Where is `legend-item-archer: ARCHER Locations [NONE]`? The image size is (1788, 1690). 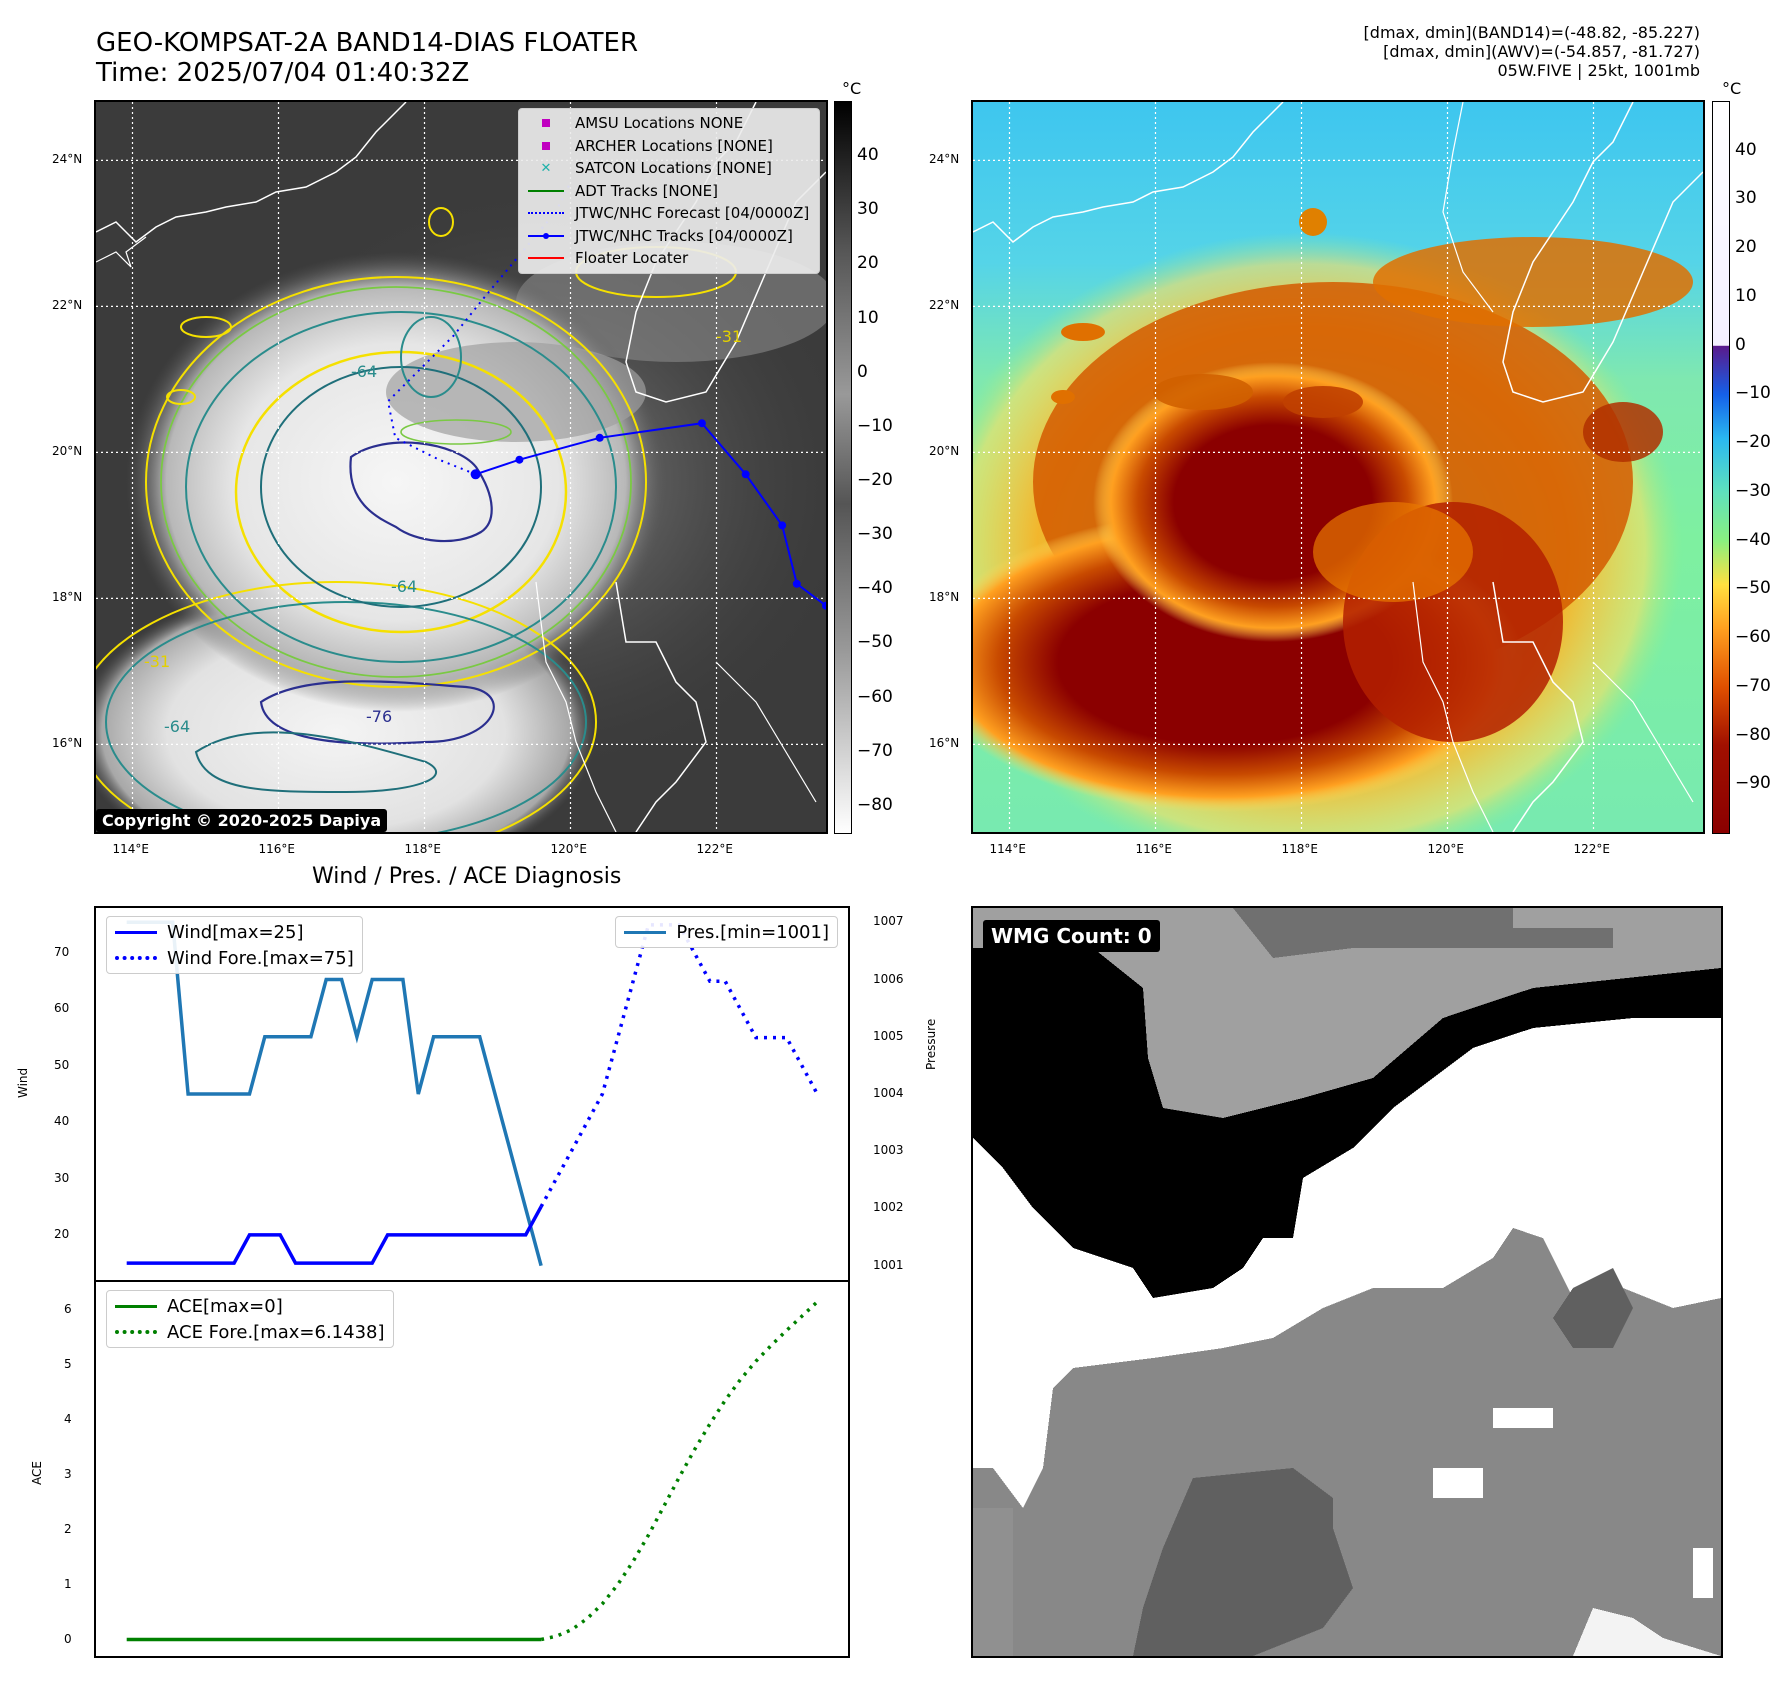
legend-item-archer: ARCHER Locations [NONE] is located at coordinates (669, 146).